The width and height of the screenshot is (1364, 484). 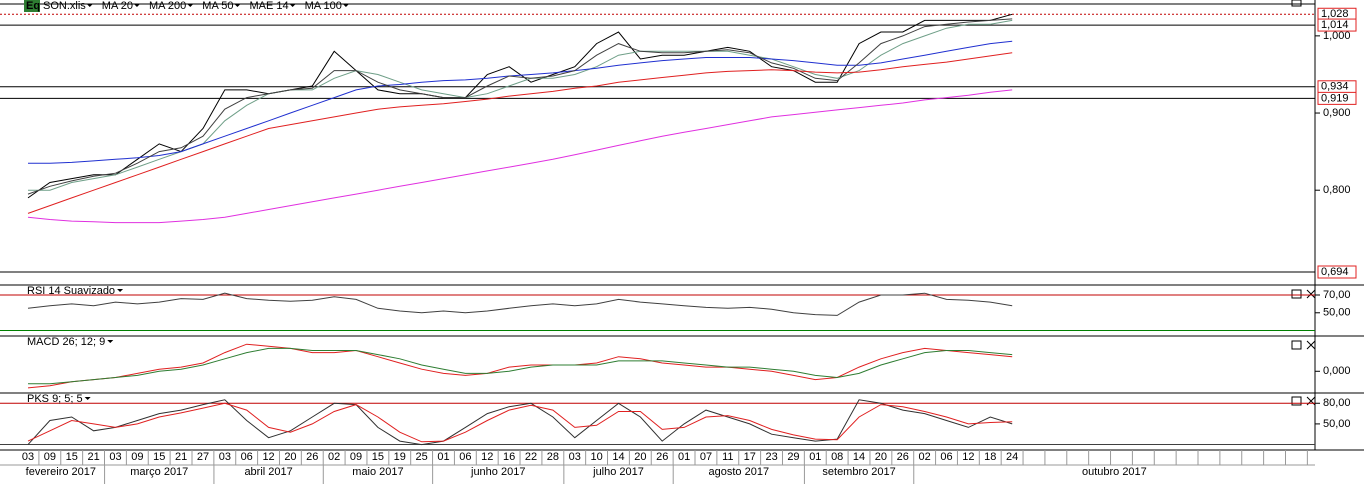 What do you see at coordinates (750, 457) in the screenshot?
I see `x-tick-label: 17` at bounding box center [750, 457].